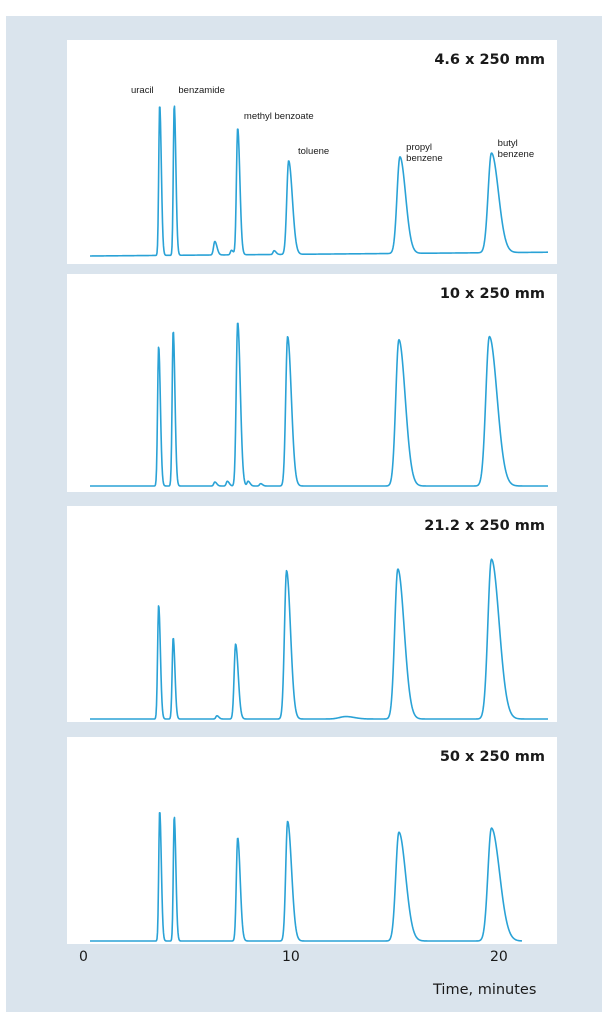 Image resolution: width=608 pixels, height=1024 pixels. Describe the element at coordinates (489, 60) in the screenshot. I see `panel-title: 4.6 x 250 mm` at that location.